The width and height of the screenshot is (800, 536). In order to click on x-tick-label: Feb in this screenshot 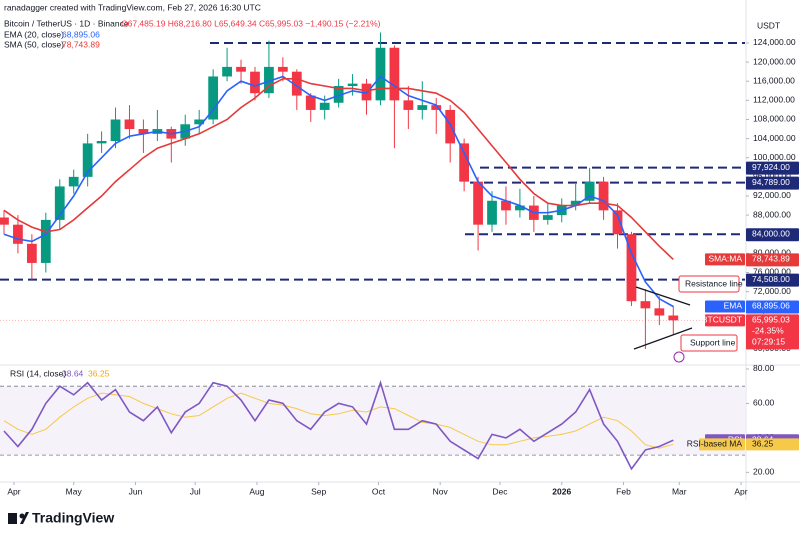, I will do `click(623, 491)`.